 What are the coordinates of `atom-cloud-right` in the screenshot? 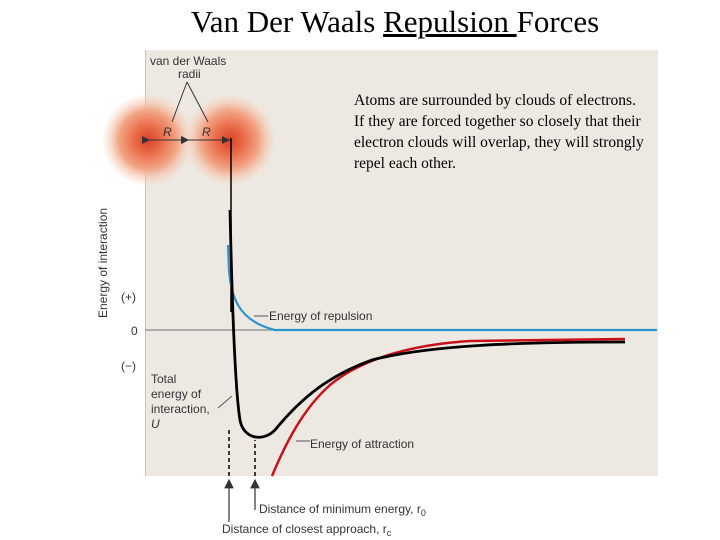 It's located at (230, 140).